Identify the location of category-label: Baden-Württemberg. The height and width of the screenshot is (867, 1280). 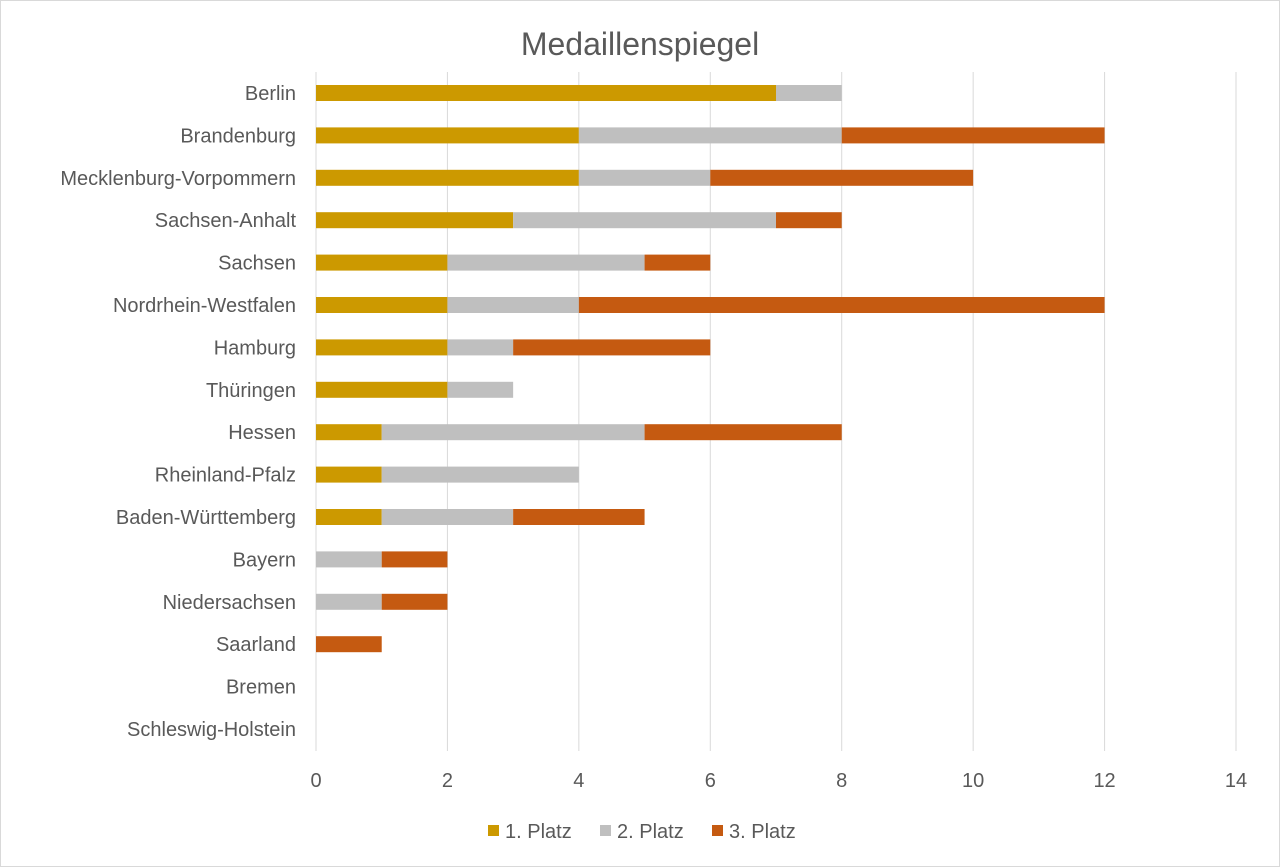
(206, 518).